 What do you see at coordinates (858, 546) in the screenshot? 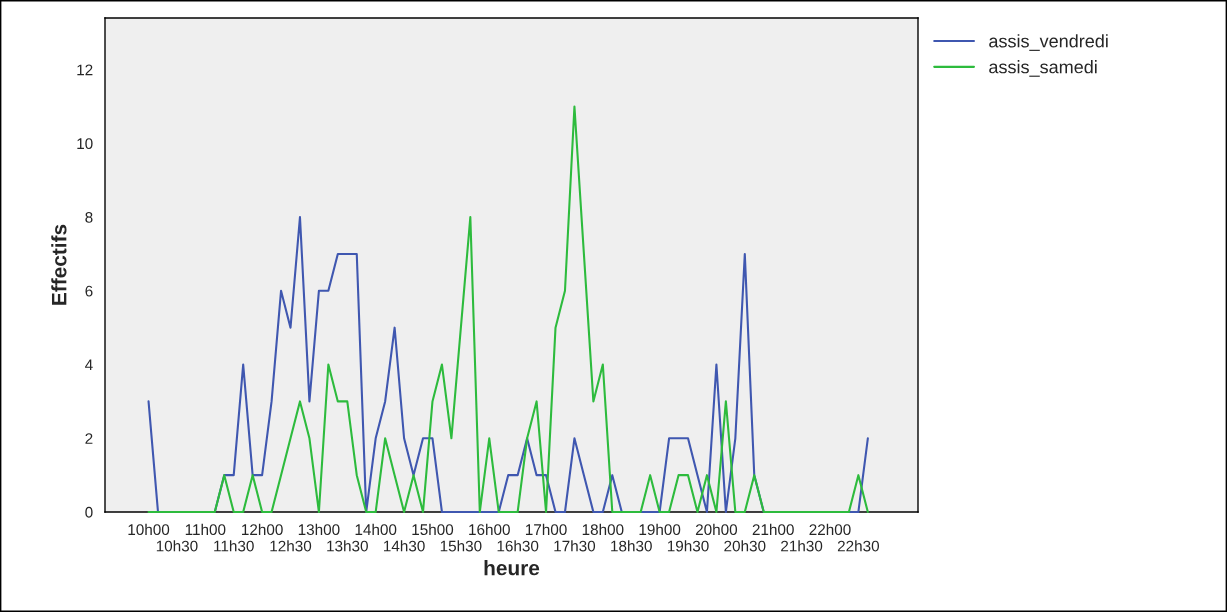
I see `x-tick-label: 22h30` at bounding box center [858, 546].